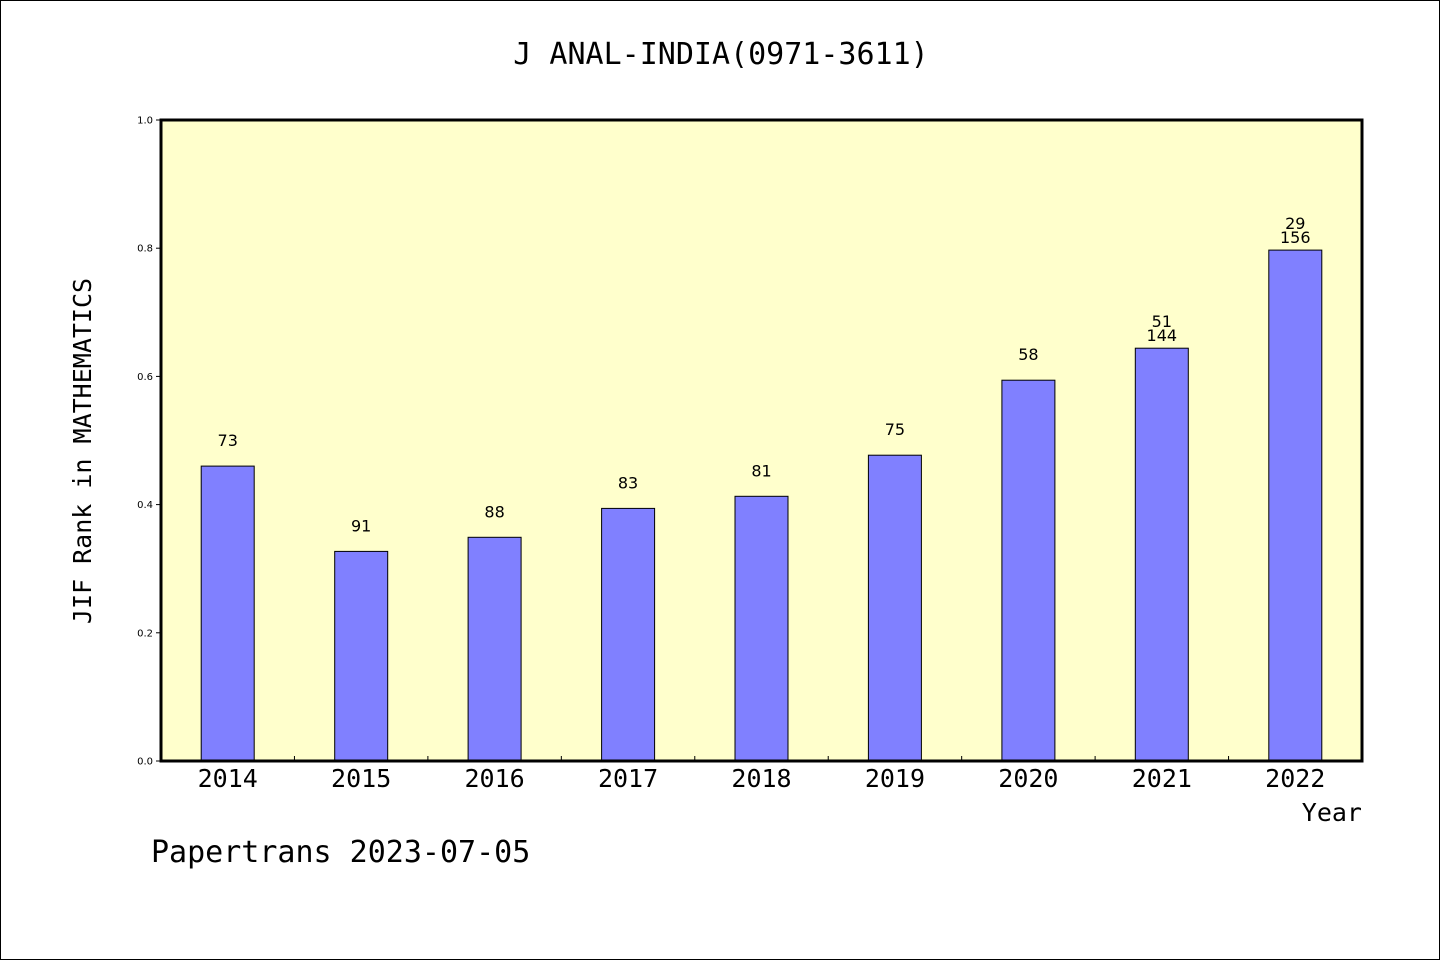 The width and height of the screenshot is (1440, 961). What do you see at coordinates (761, 470) in the screenshot?
I see `rank-label-2018: 81` at bounding box center [761, 470].